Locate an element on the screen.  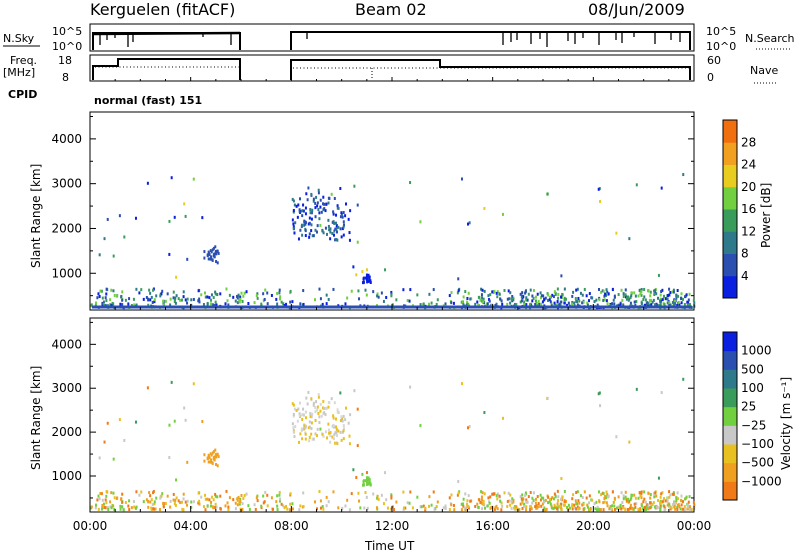
station-title: Kerguelen (fitACF) is located at coordinates (162, 9).